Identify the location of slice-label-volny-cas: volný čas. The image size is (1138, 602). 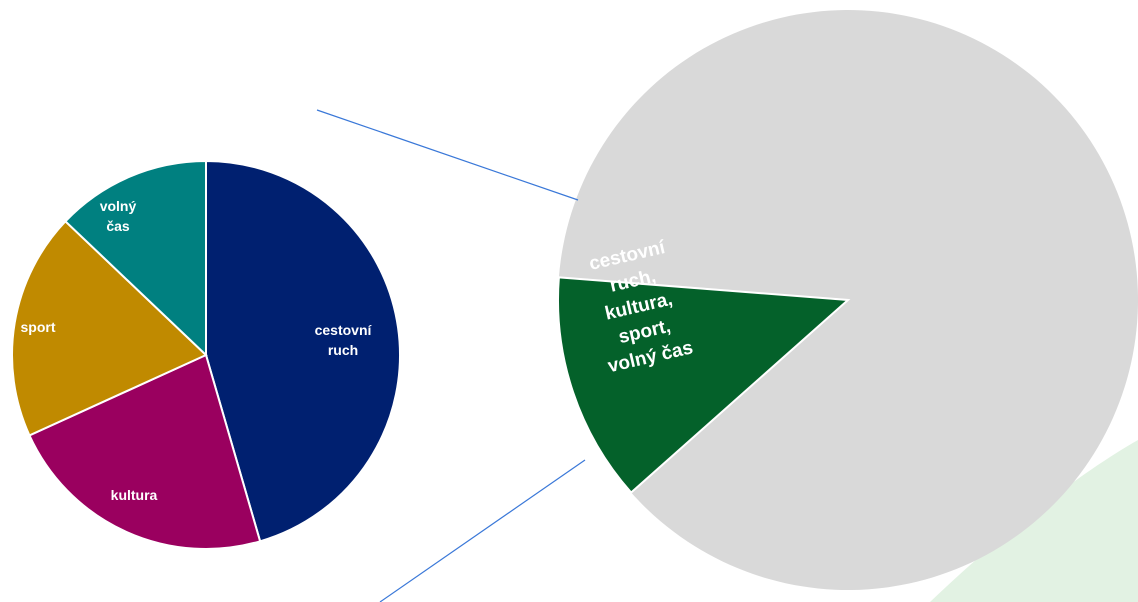
(118, 216).